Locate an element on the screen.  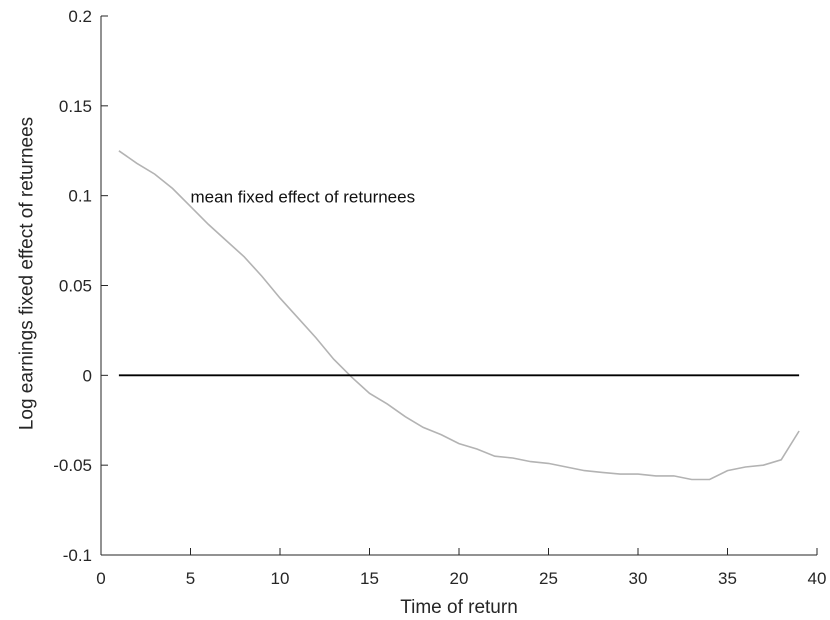
y-tick-label: -0.05 is located at coordinates (72, 465).